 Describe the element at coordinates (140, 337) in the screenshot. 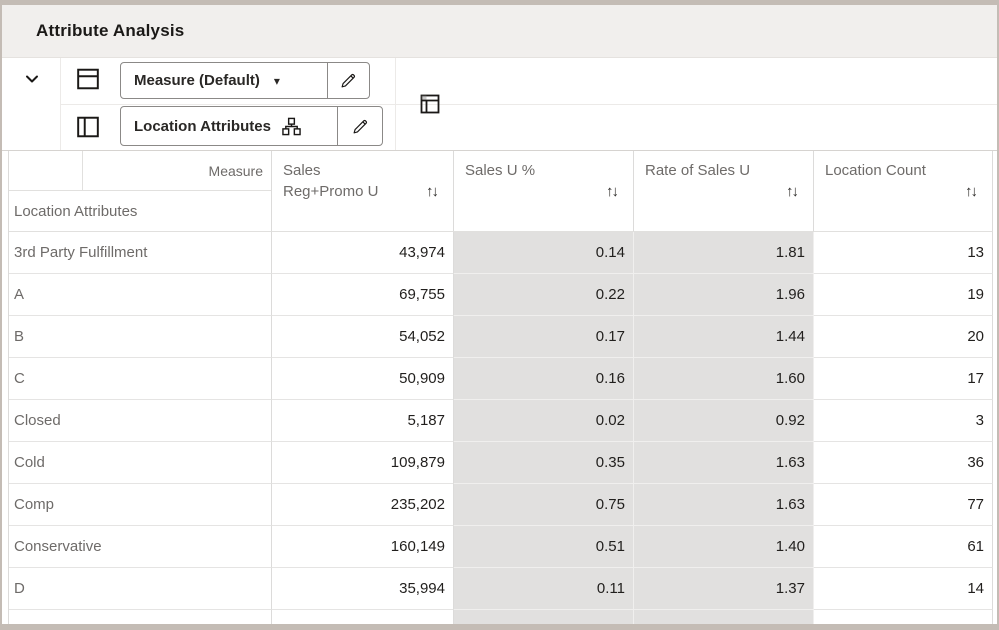

I see `row-label: B` at that location.